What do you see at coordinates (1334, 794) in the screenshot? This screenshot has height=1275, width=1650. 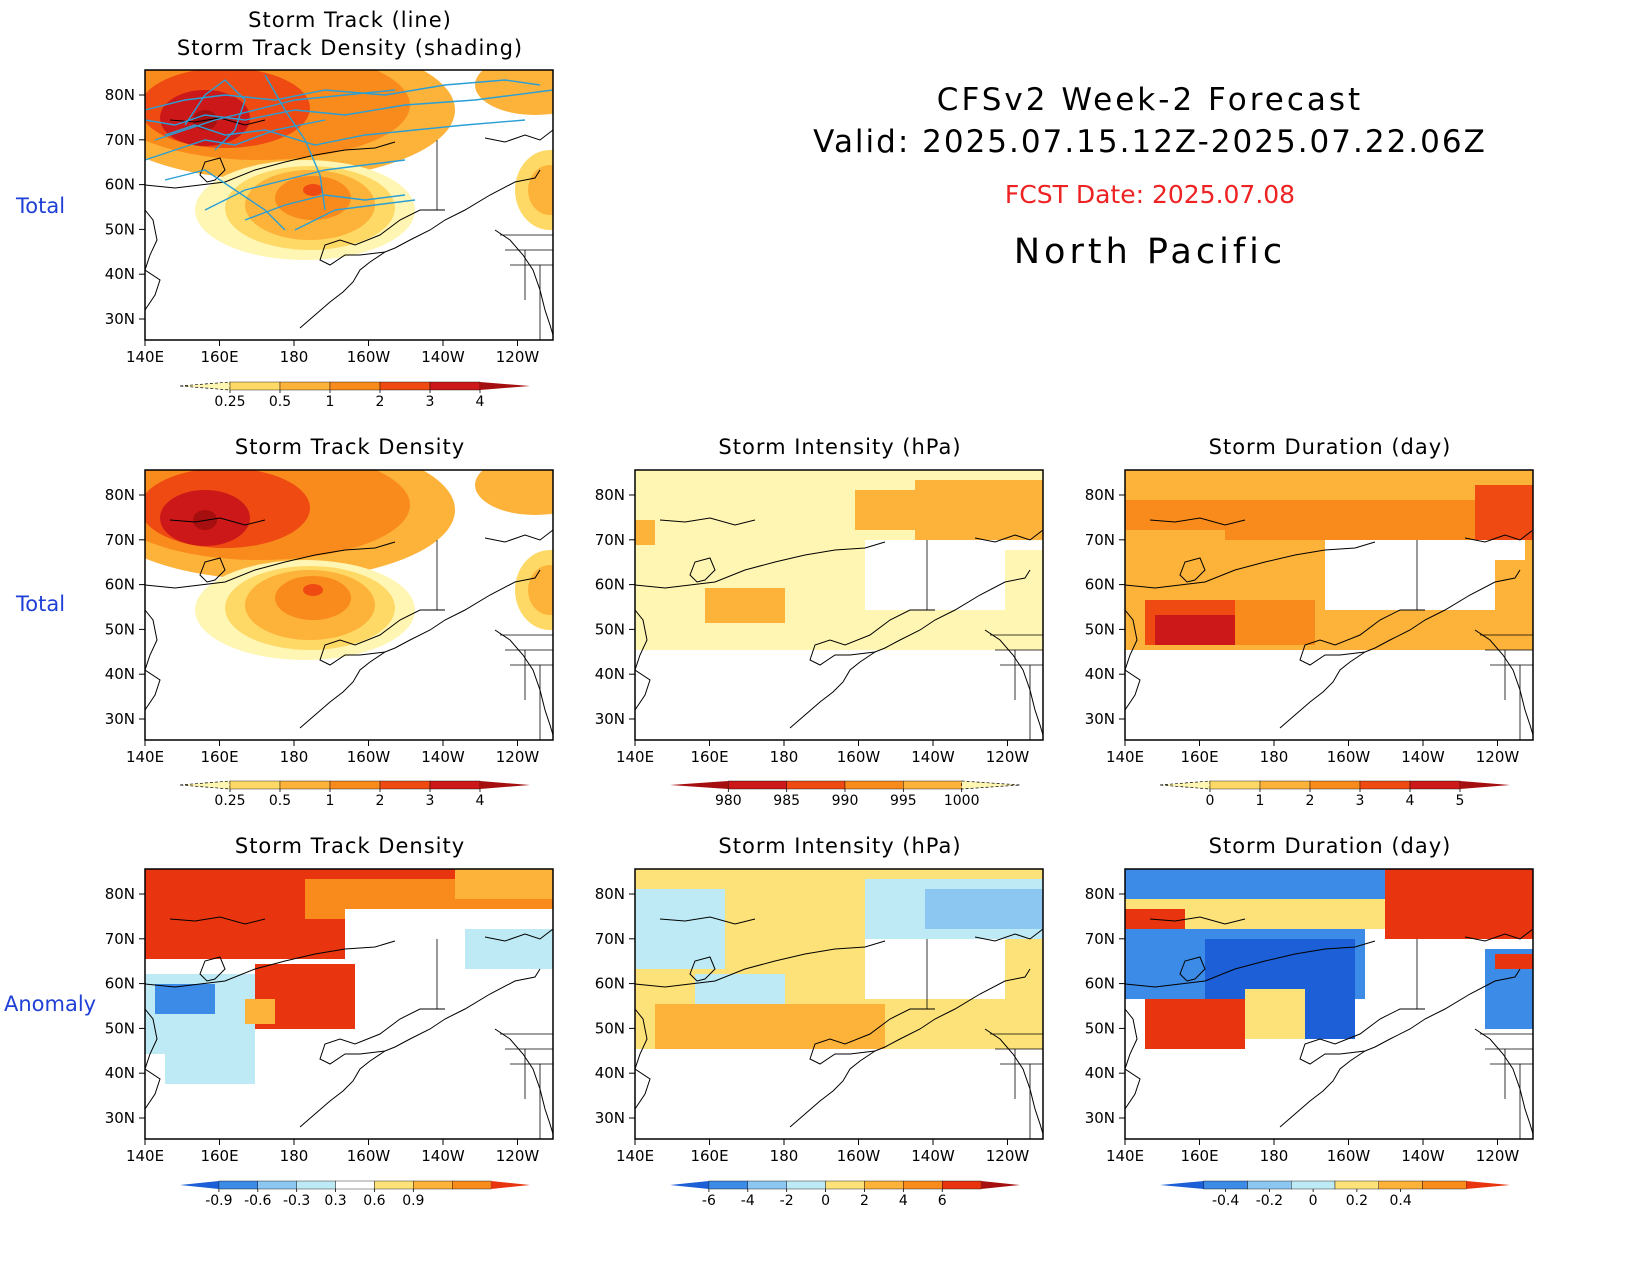 I see `colorbar-duration-total: 0 1 2 3 4 5` at bounding box center [1334, 794].